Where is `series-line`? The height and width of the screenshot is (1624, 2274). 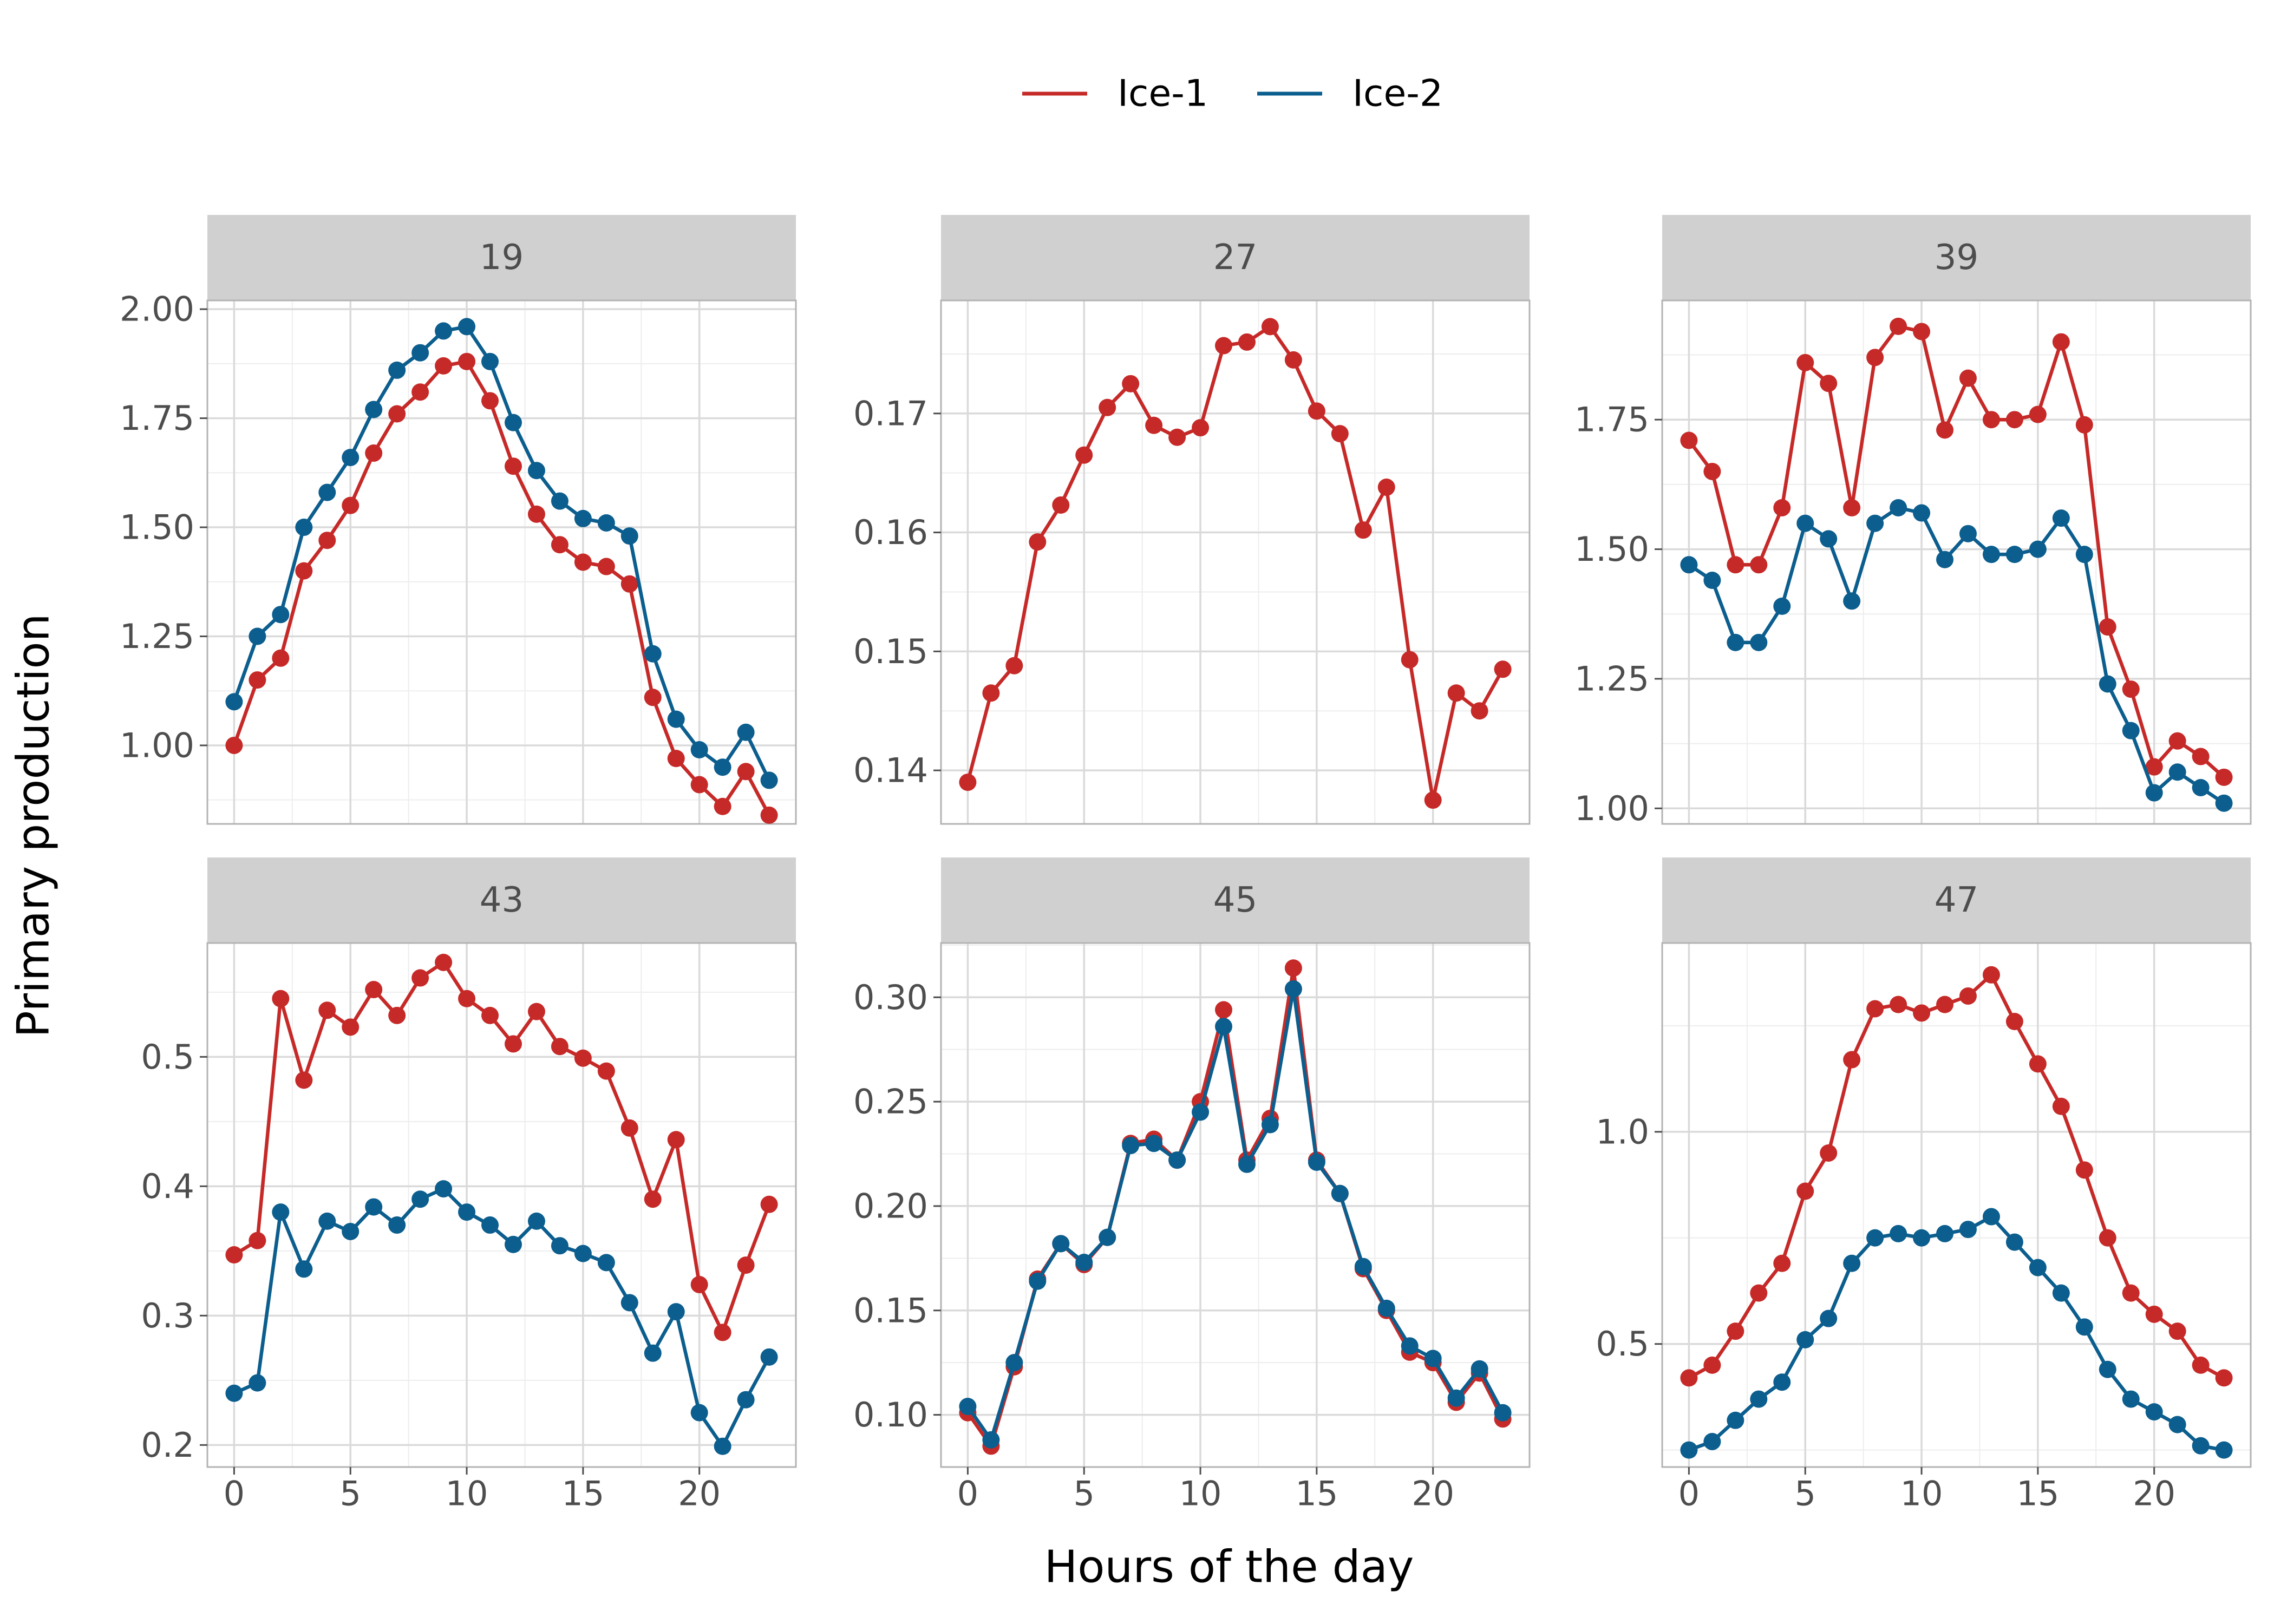 series-line is located at coordinates (502, 1147).